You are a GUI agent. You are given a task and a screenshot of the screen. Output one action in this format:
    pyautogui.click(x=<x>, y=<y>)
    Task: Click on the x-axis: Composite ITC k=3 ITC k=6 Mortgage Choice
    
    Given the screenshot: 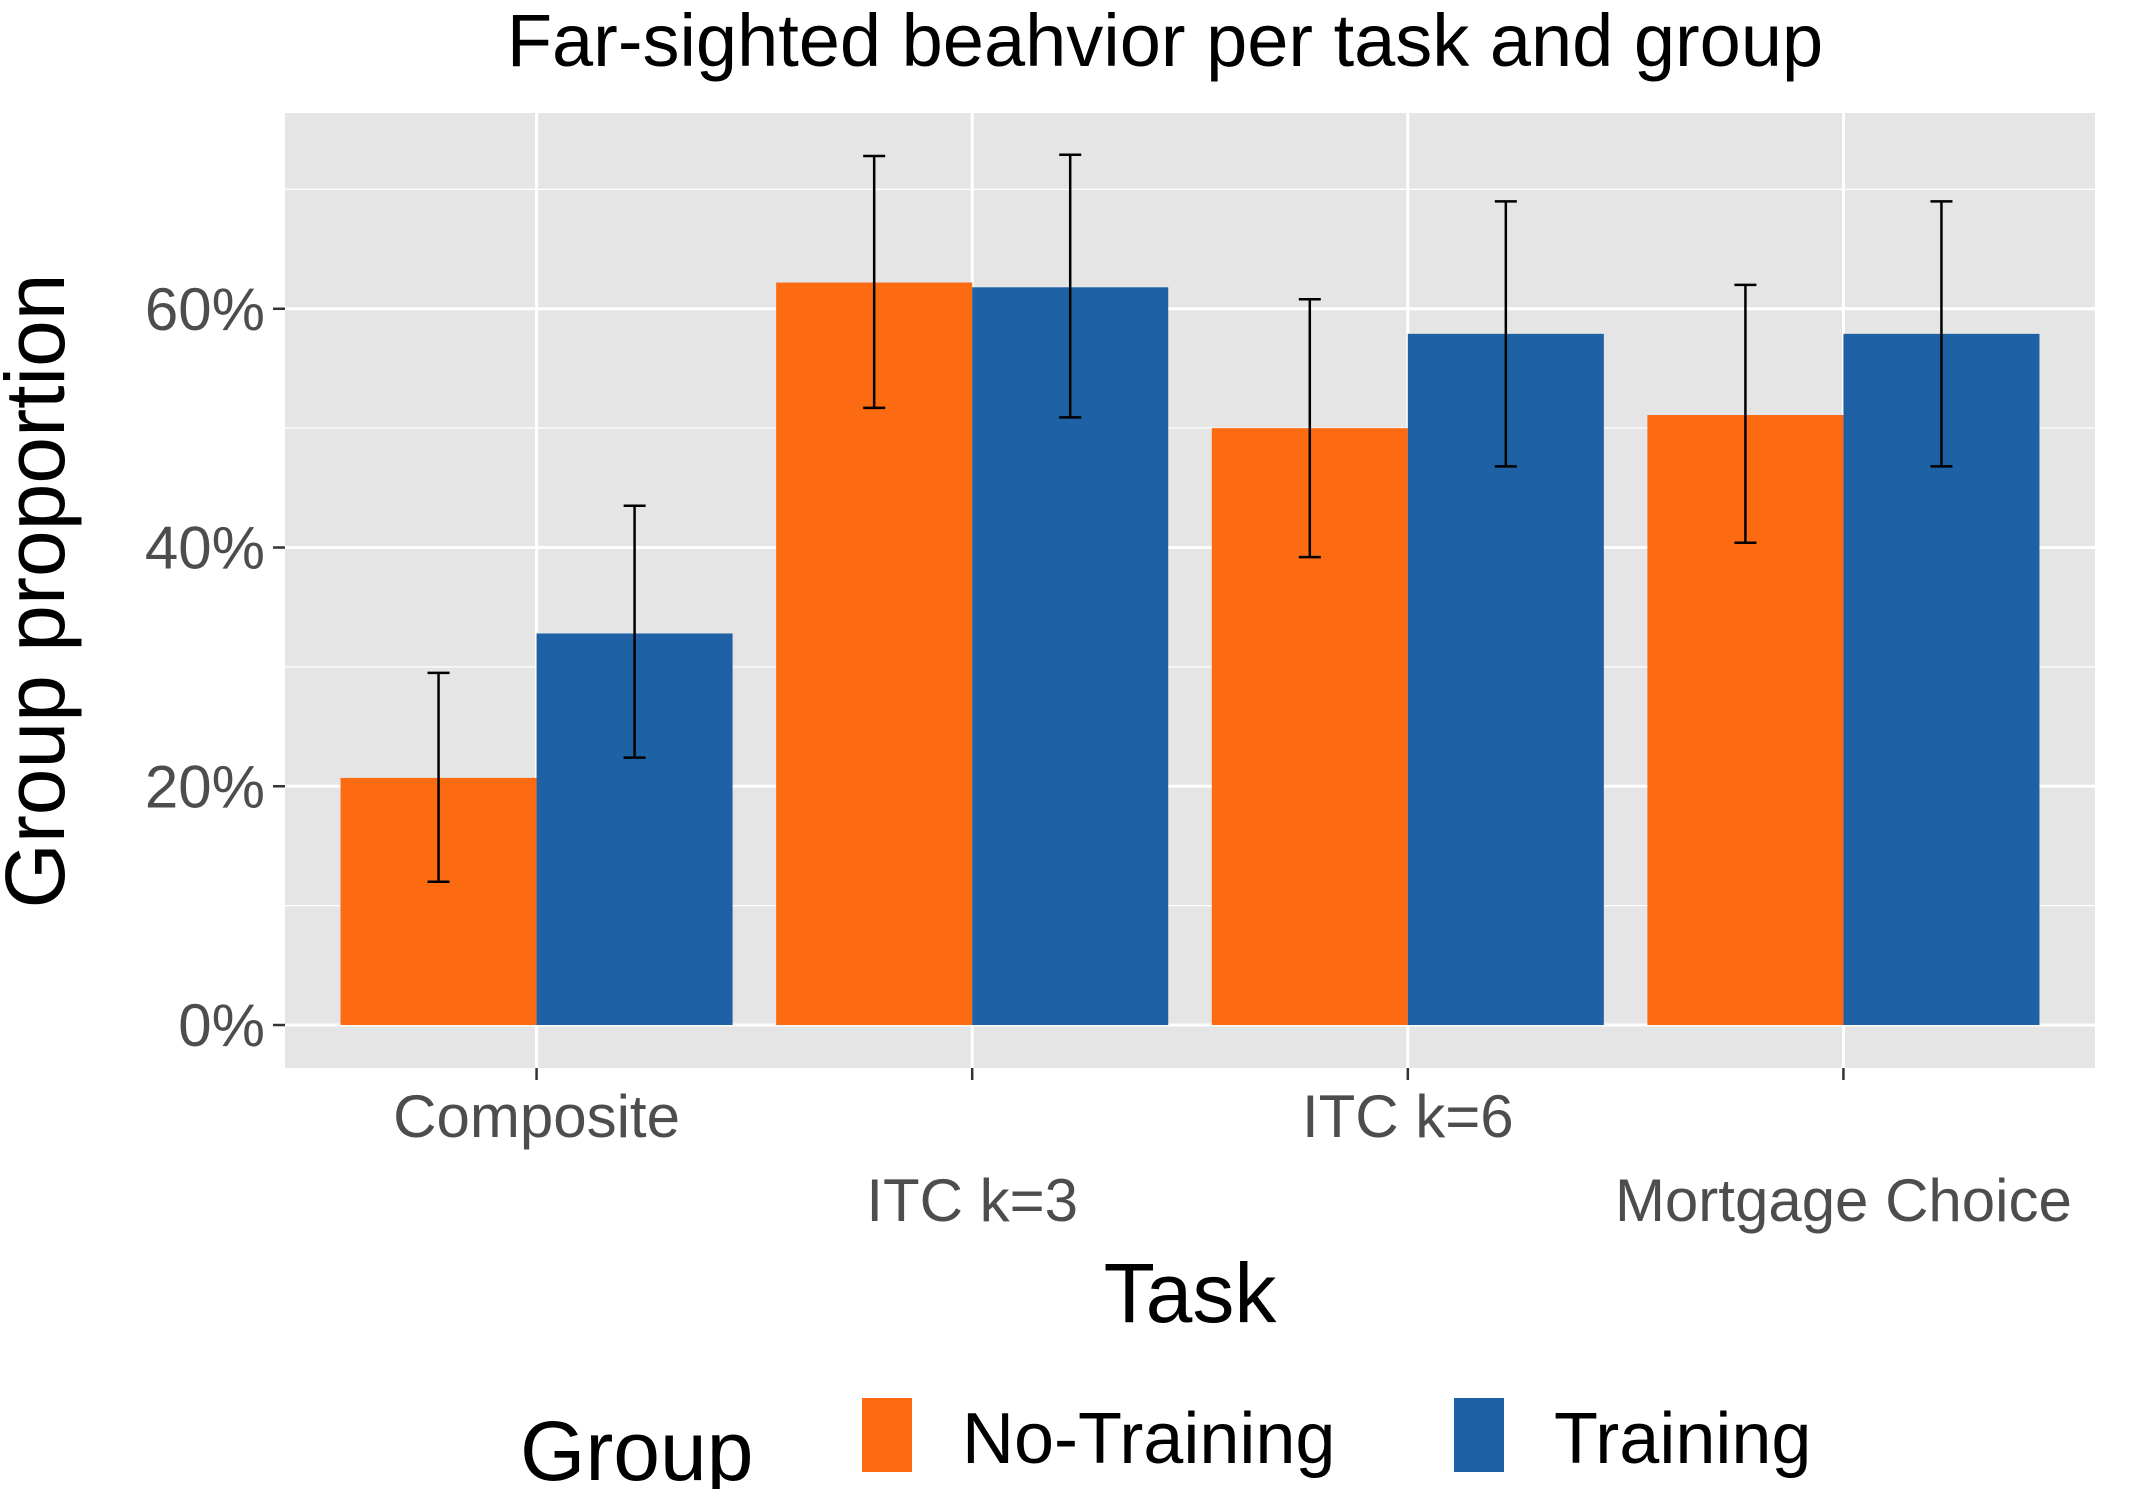 What is the action you would take?
    pyautogui.click(x=1232, y=1151)
    